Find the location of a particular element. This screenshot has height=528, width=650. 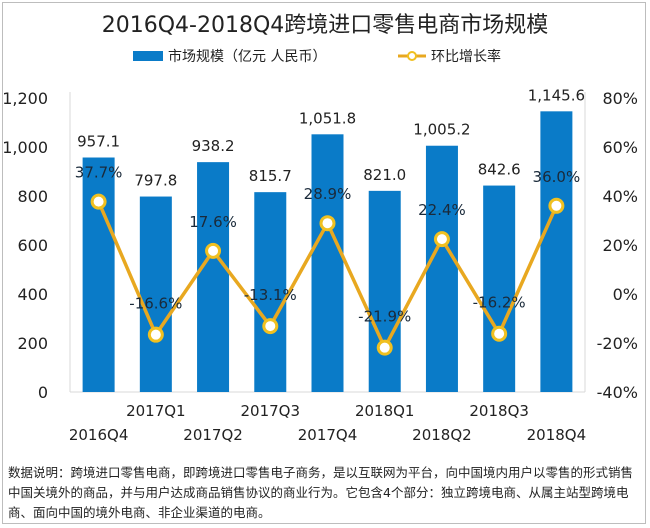

right-axis-tick: 20% is located at coordinates (620, 245).